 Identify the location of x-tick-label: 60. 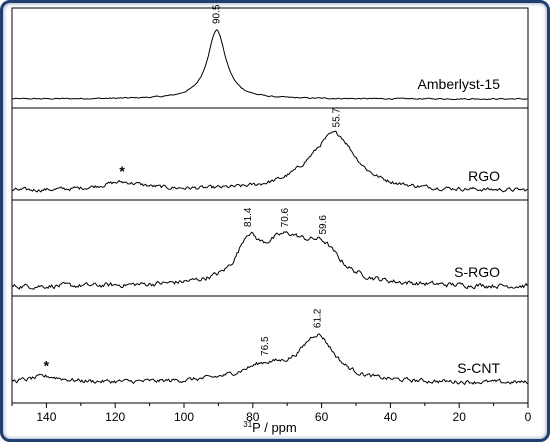
(322, 417).